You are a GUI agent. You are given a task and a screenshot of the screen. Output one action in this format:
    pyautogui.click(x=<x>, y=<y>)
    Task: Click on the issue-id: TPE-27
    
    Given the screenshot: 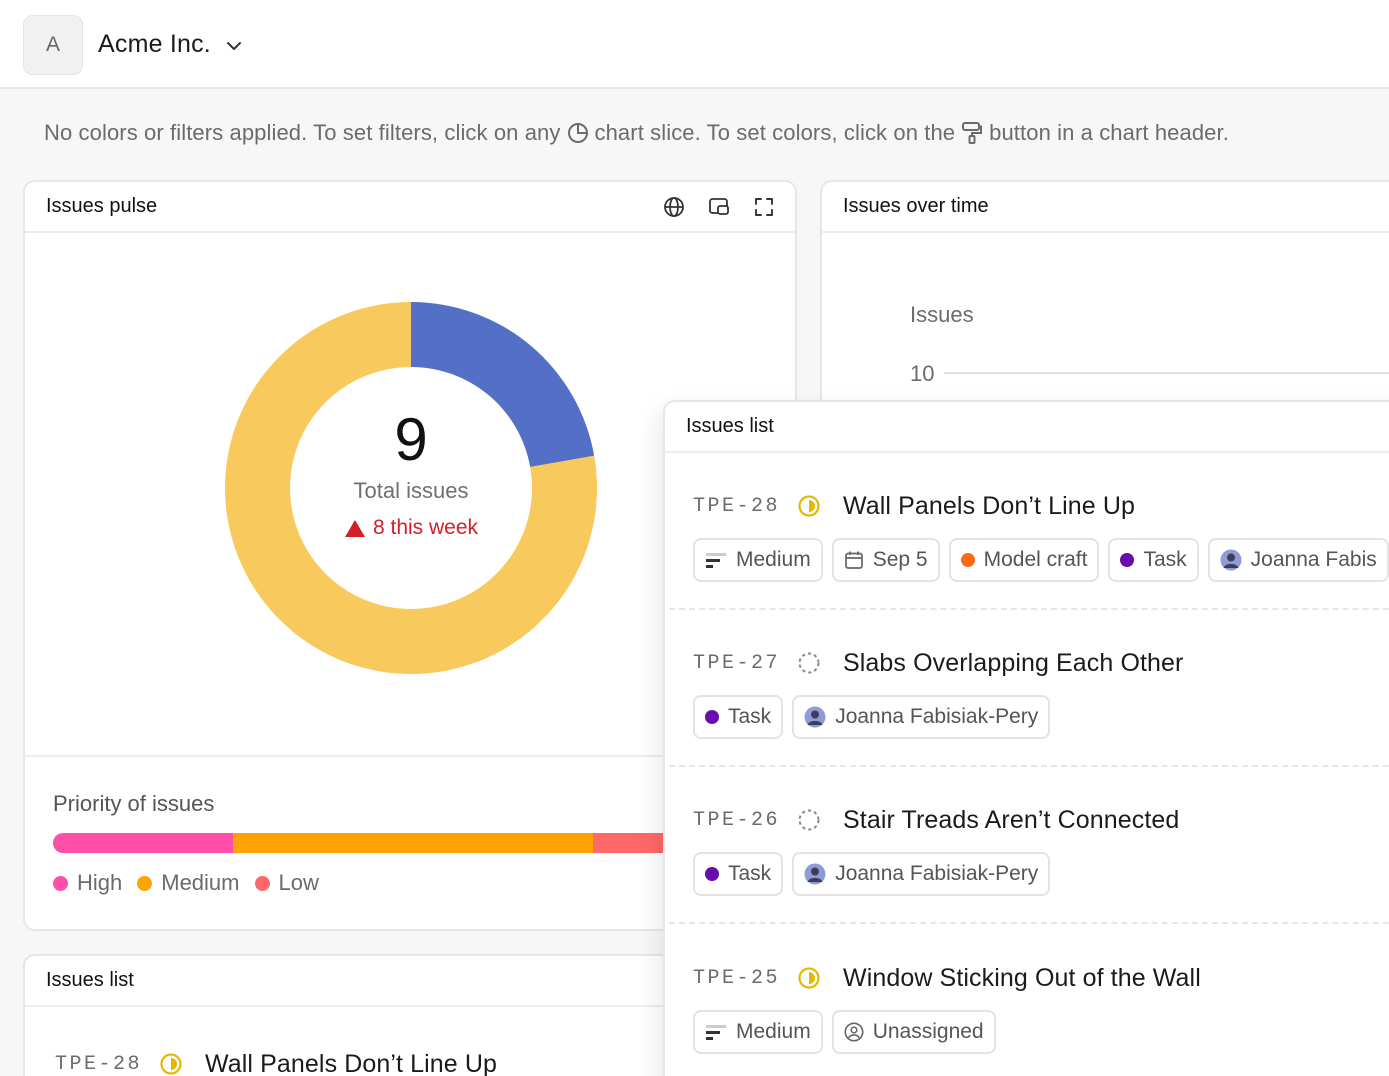 What is the action you would take?
    pyautogui.click(x=737, y=663)
    